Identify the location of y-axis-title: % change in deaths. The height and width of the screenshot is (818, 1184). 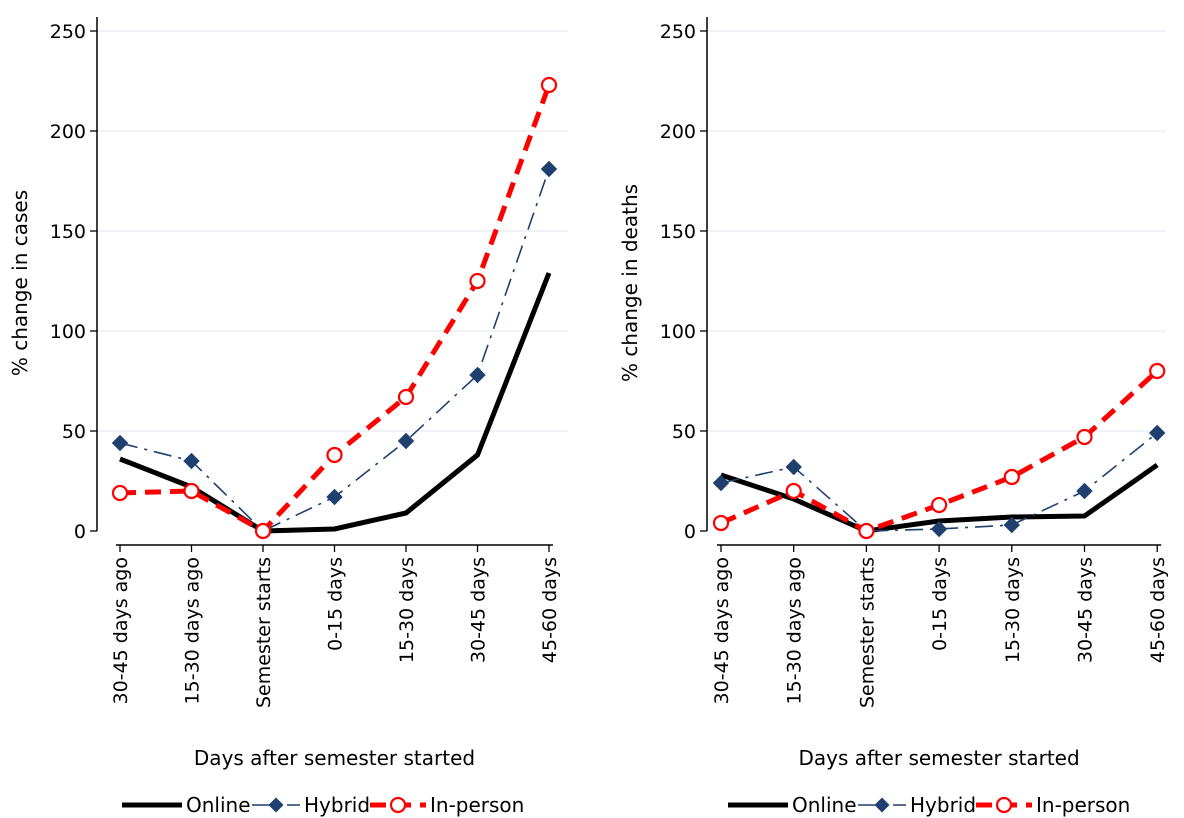
(630, 283).